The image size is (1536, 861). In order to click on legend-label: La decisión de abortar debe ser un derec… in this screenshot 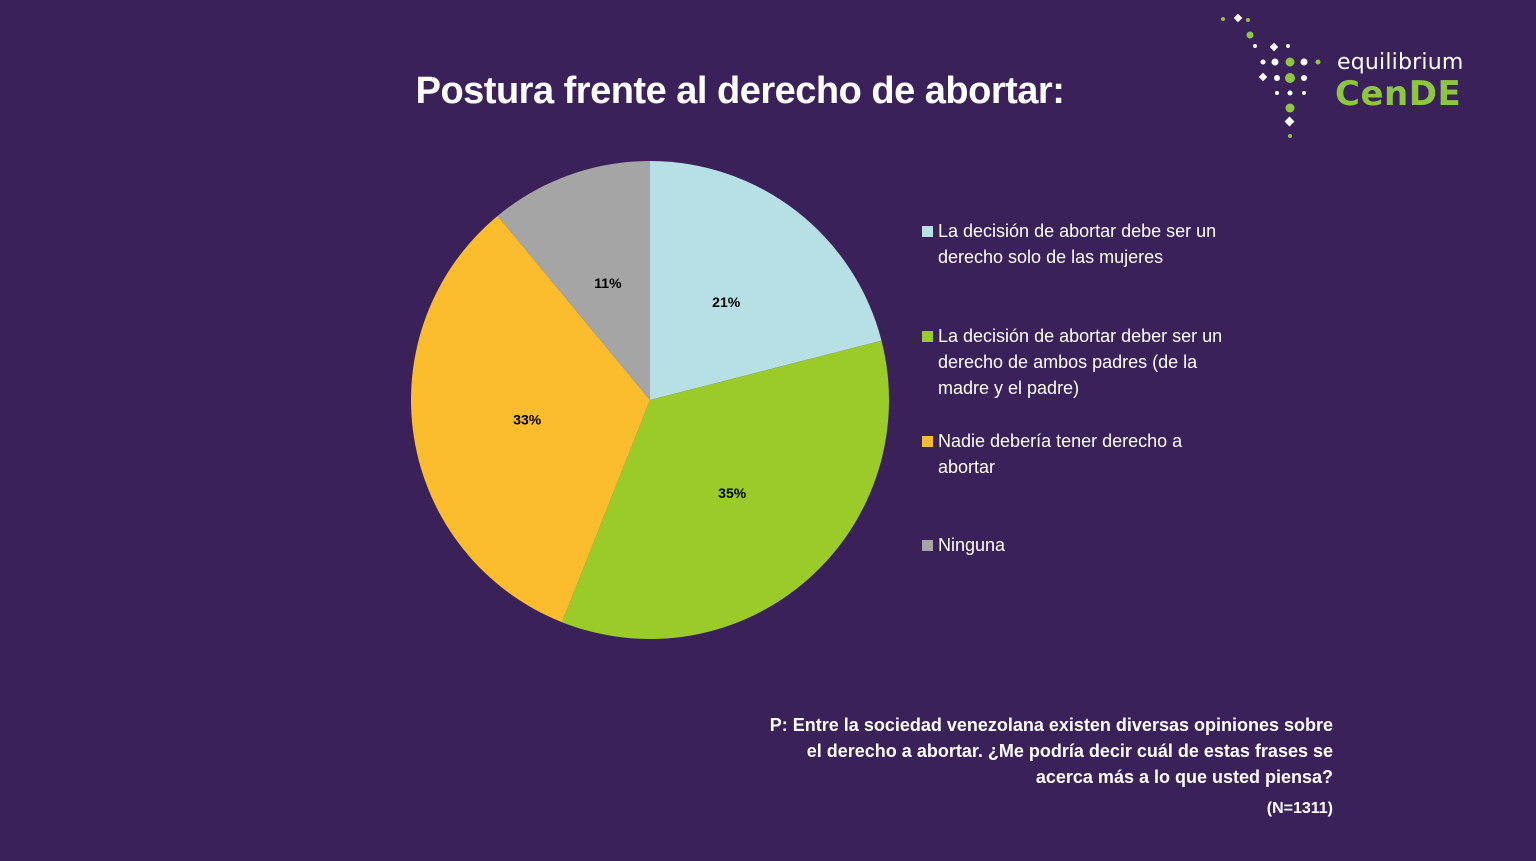, I will do `click(1077, 244)`.